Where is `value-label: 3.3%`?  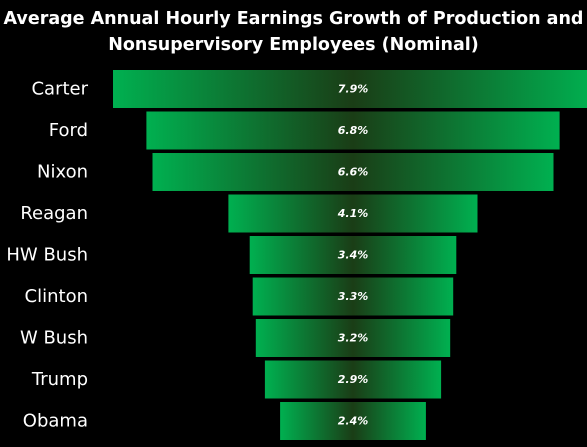 value-label: 3.3% is located at coordinates (353, 296).